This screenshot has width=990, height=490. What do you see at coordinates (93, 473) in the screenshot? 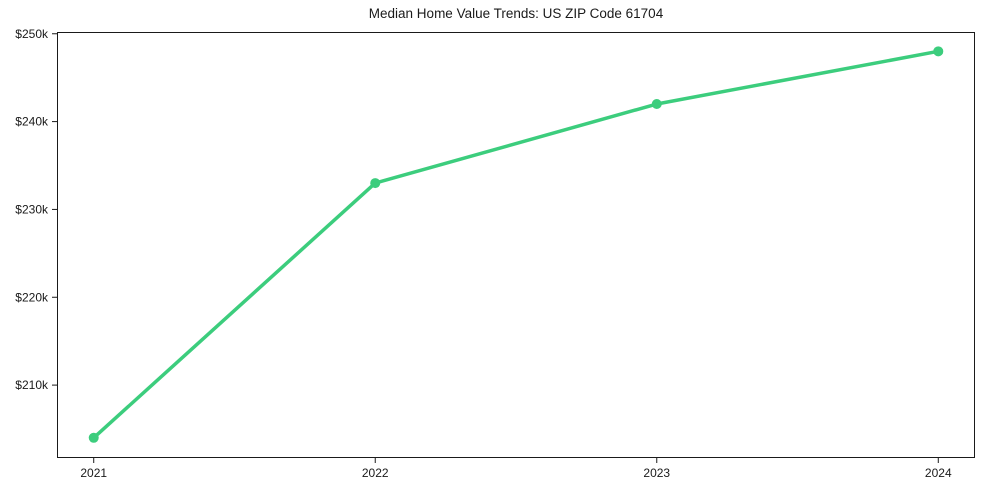
I see `x-tick-label: 2021` at bounding box center [93, 473].